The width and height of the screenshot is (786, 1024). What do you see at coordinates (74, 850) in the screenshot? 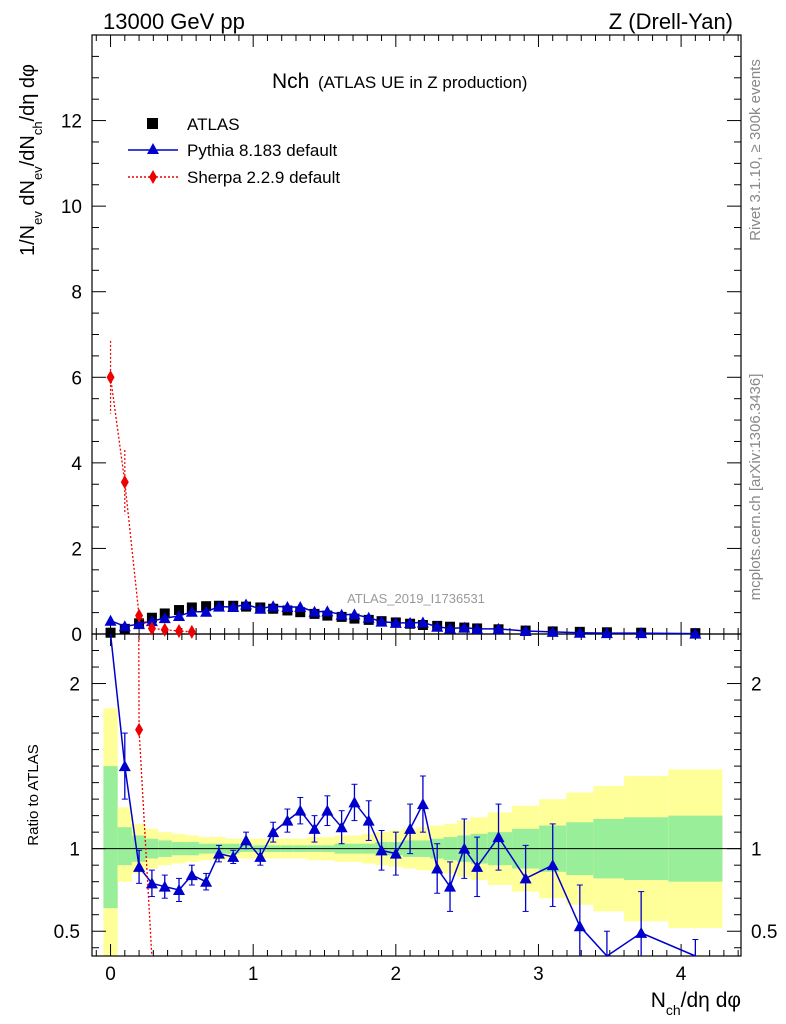
I see `y-tick-label-ratio: 1` at bounding box center [74, 850].